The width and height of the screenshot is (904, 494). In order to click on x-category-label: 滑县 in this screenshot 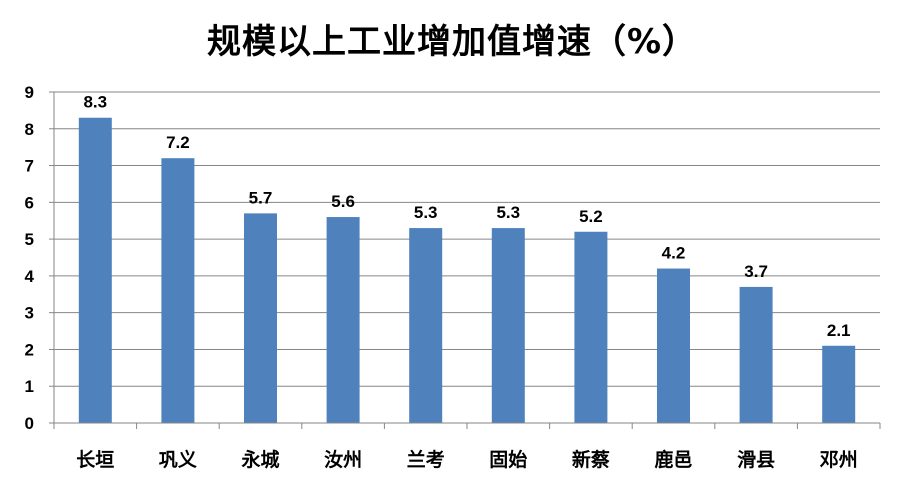, I will do `click(756, 460)`.